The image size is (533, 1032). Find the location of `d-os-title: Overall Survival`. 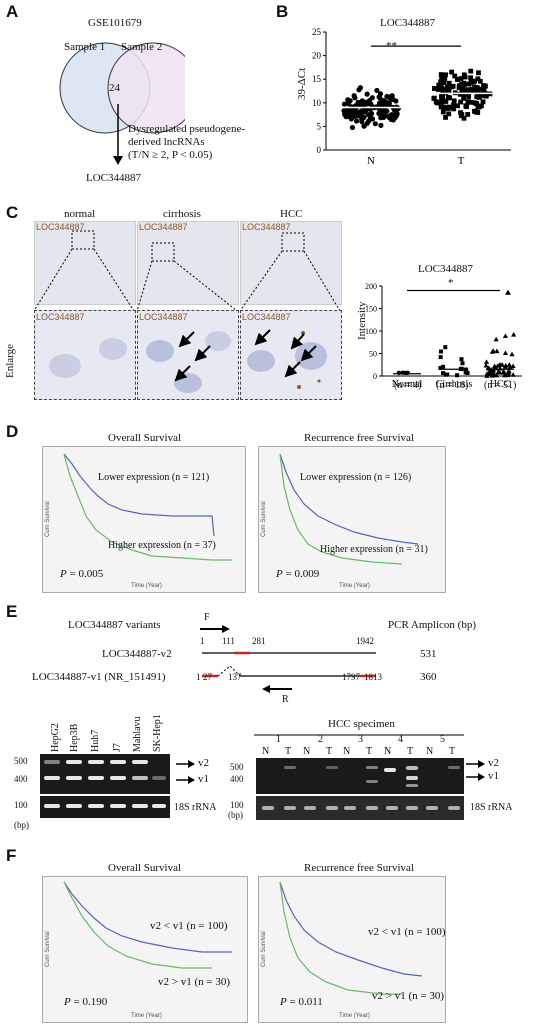

d-os-title: Overall Survival is located at coordinates (145, 438).